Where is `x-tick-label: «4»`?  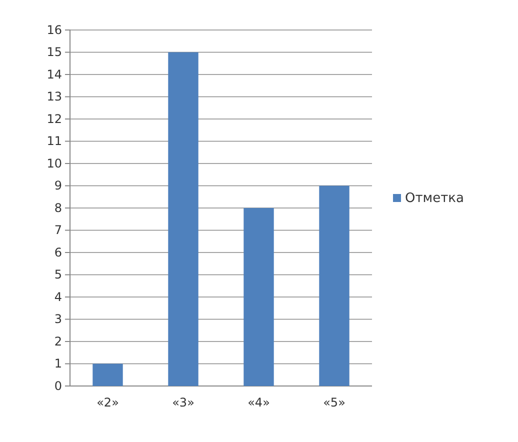 x-tick-label: «4» is located at coordinates (259, 403).